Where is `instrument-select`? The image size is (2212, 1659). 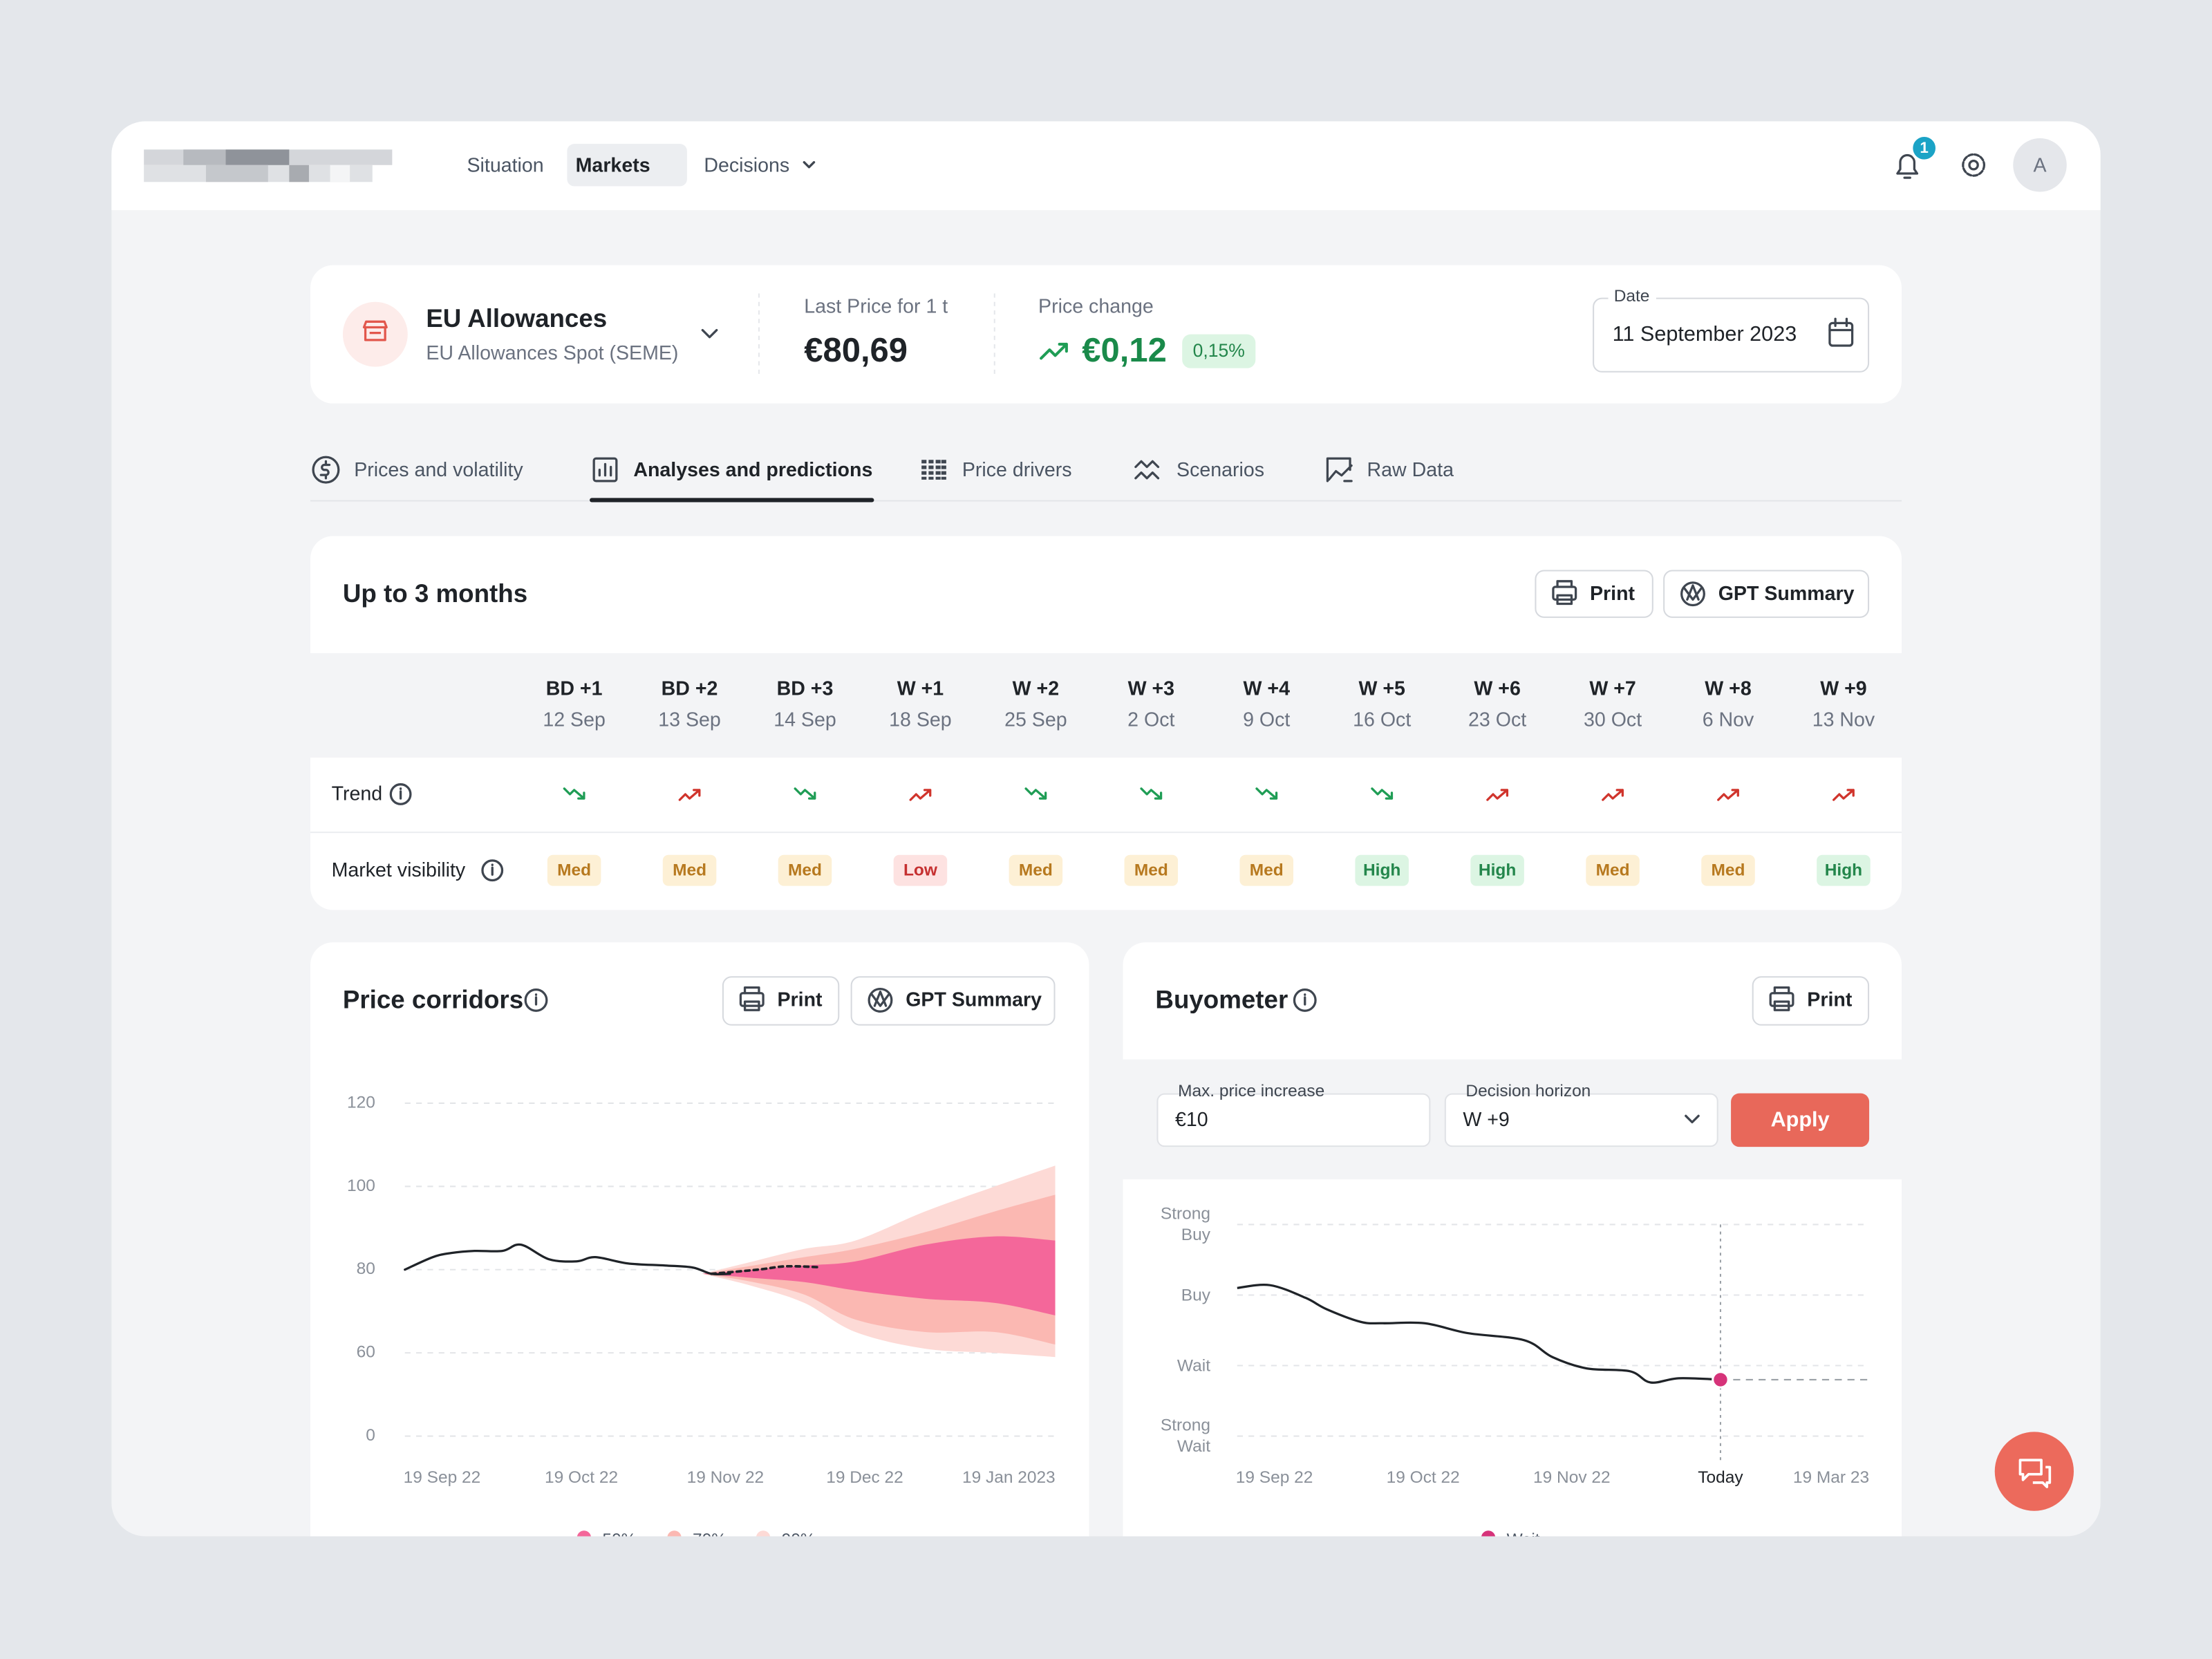
instrument-select is located at coordinates (709, 333).